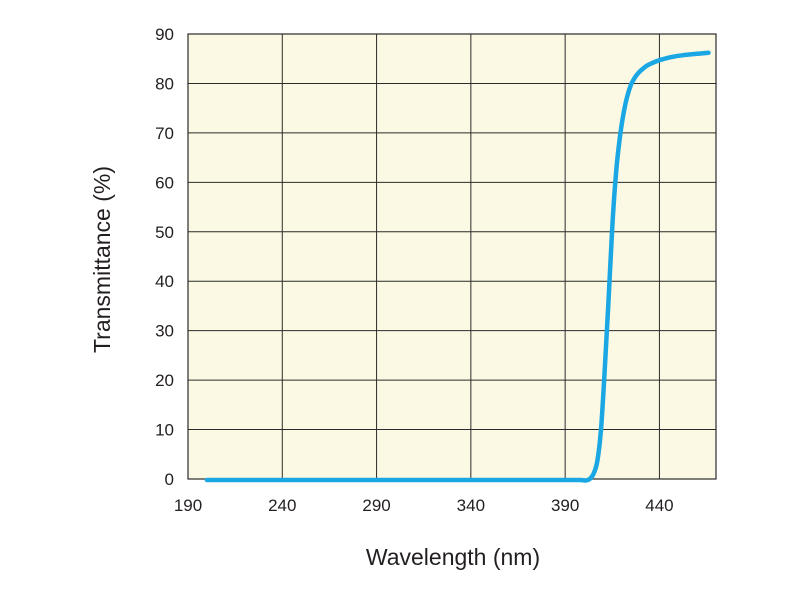  I want to click on x-tick-labels: 190 240 290 340 390 440, so click(424, 505).